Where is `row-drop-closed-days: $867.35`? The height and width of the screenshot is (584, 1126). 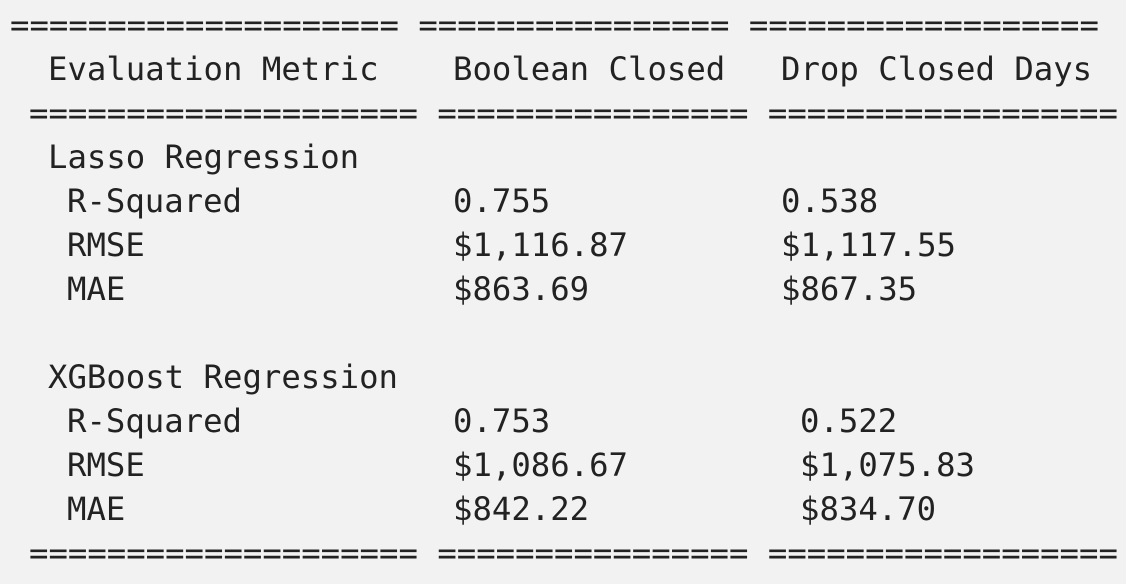 row-drop-closed-days: $867.35 is located at coordinates (849, 289).